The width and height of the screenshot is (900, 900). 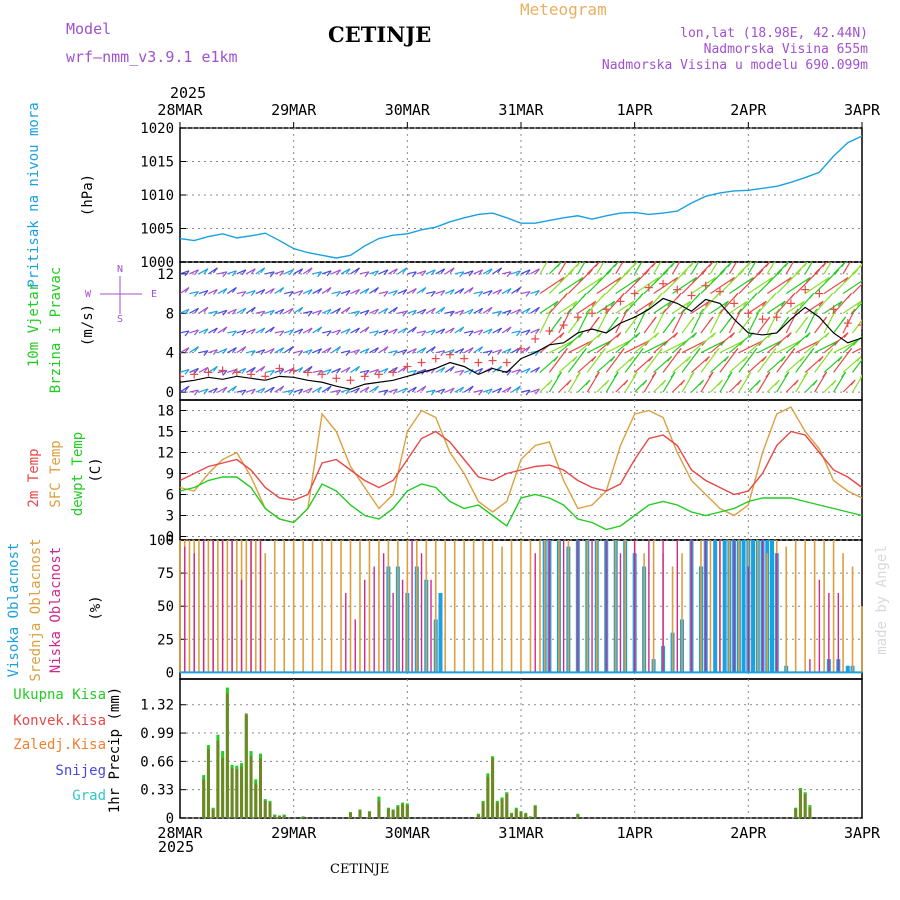 What do you see at coordinates (115, 750) in the screenshot?
I see `precip-unit: 1hr Precip (mm)` at bounding box center [115, 750].